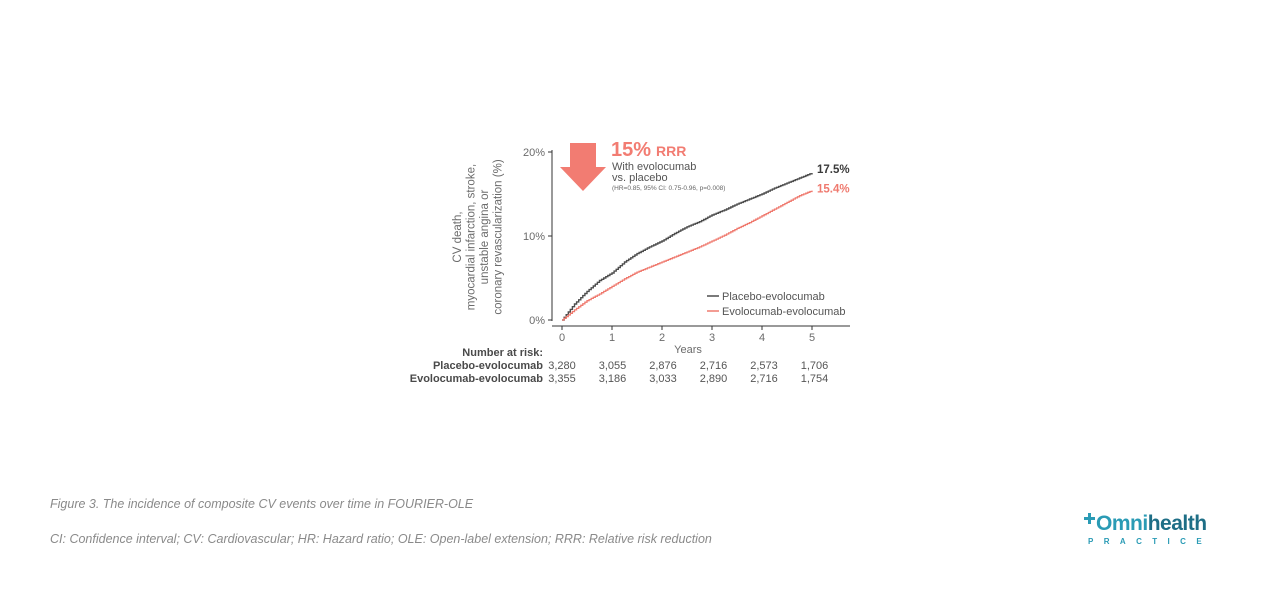 Image resolution: width=1266 pixels, height=590 pixels. Describe the element at coordinates (613, 379) in the screenshot. I see `risk-cell: 3,186` at that location.